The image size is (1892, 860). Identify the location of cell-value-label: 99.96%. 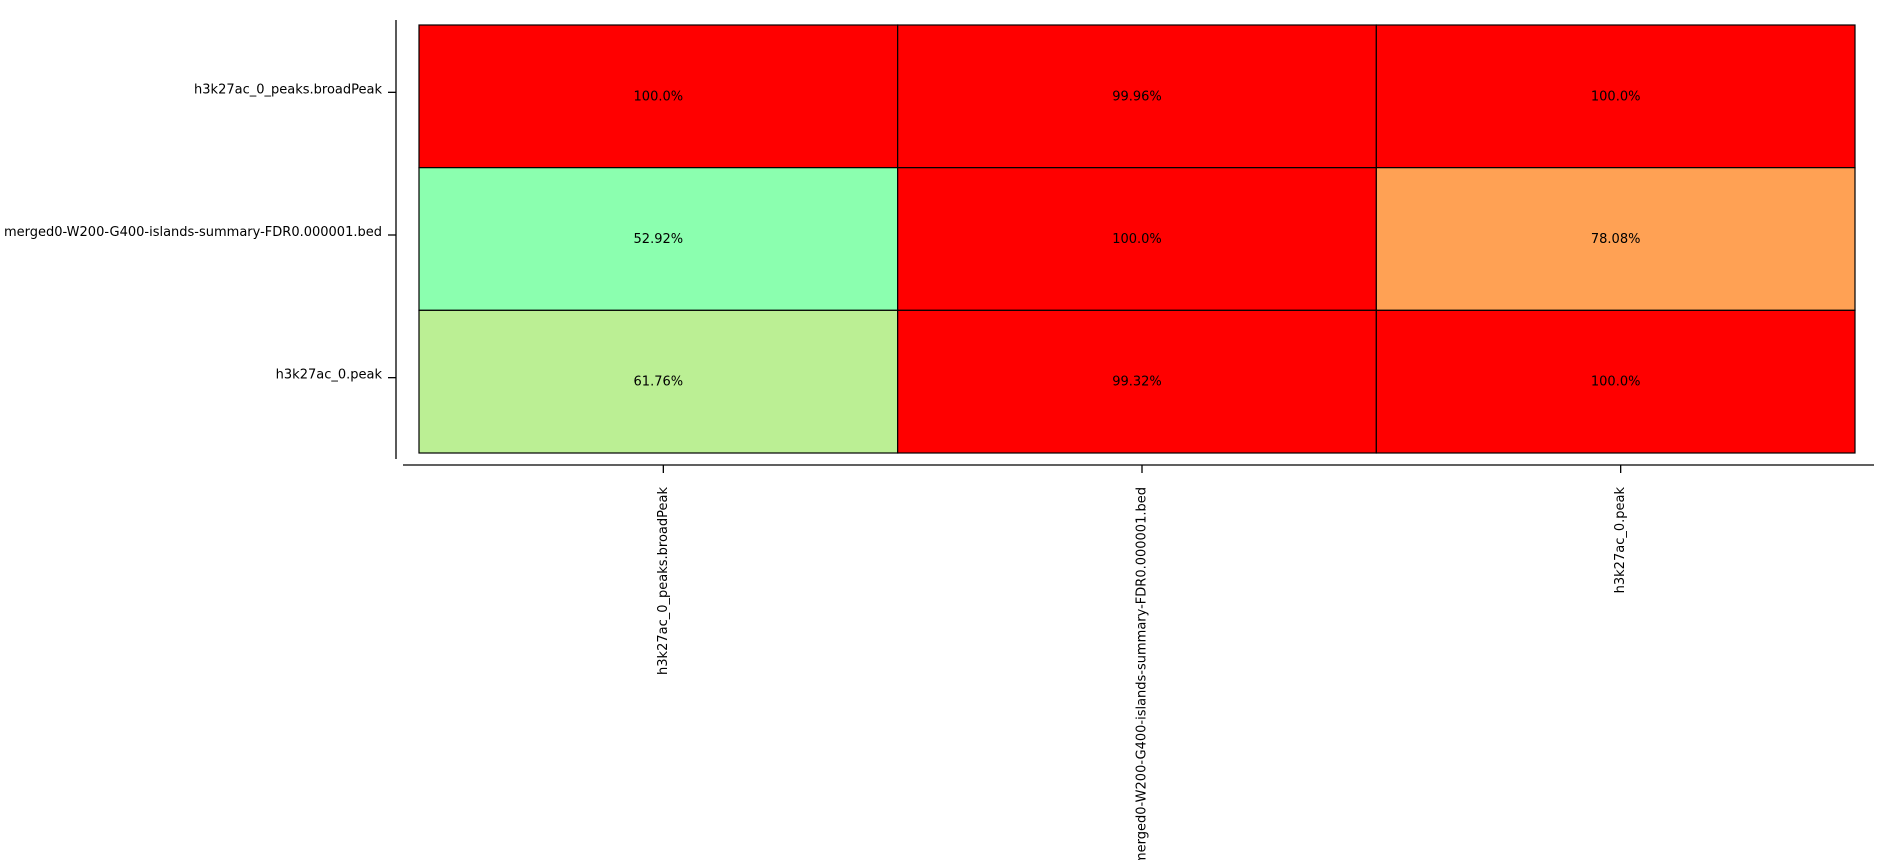
(1137, 96).